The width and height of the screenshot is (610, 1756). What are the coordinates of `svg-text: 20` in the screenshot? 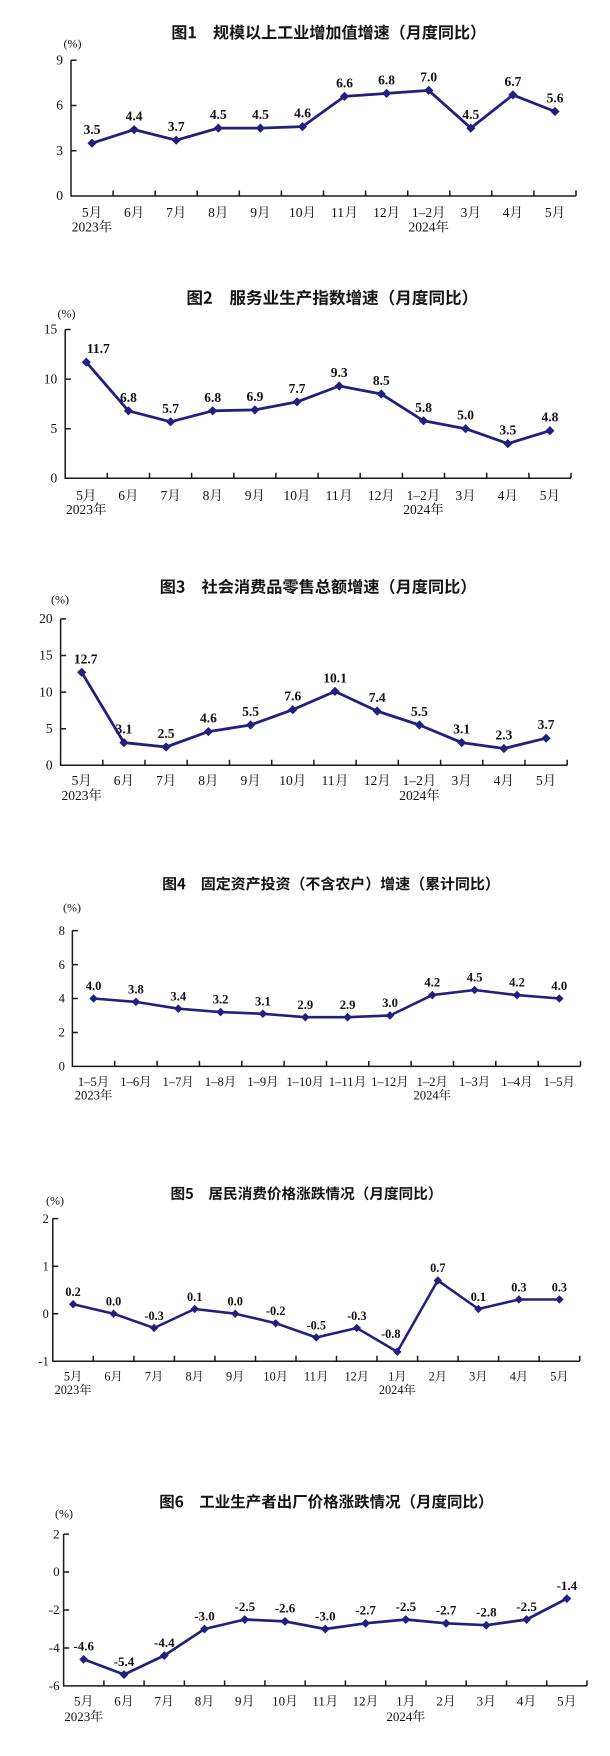 It's located at (46, 618).